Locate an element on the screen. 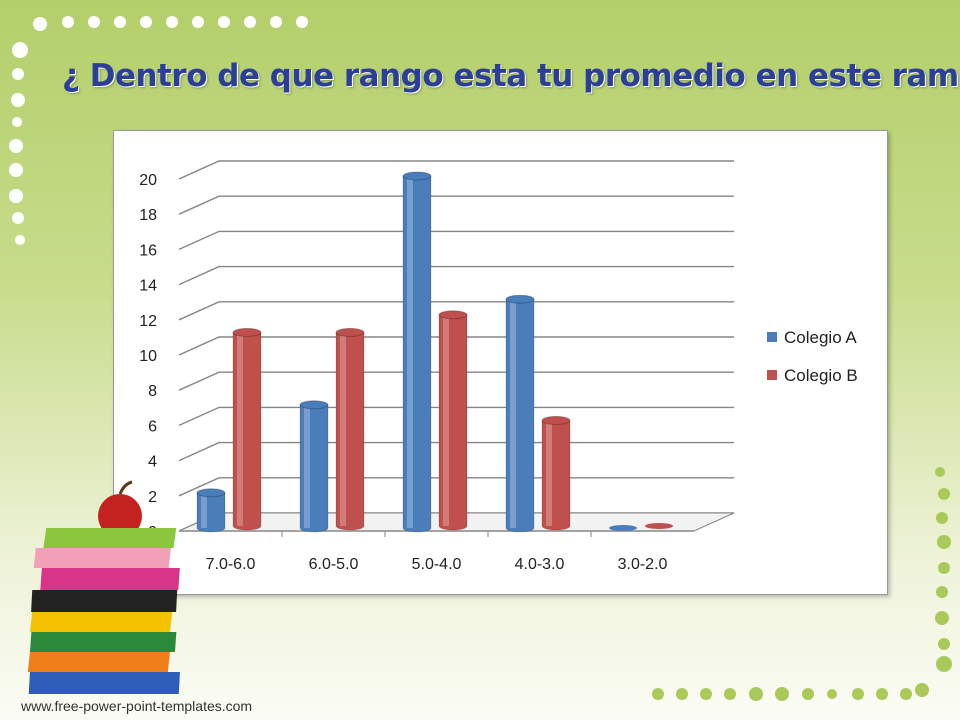 This screenshot has height=720, width=960. y-tick-label: 2 is located at coordinates (152, 497).